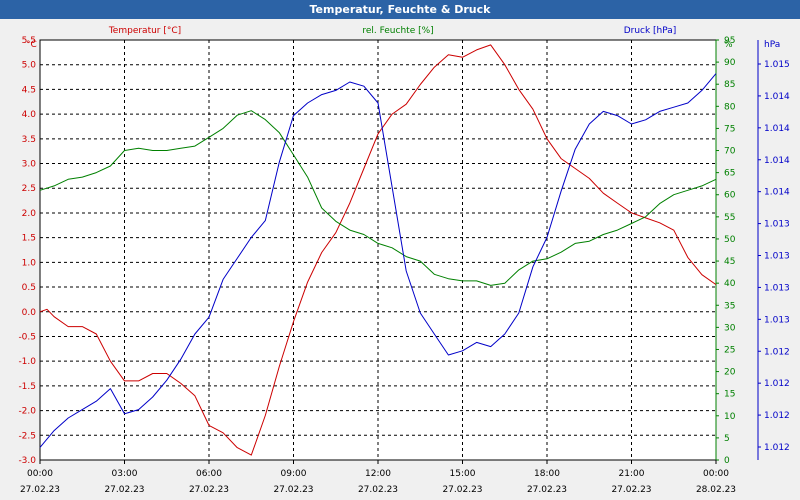 This screenshot has width=800, height=500. Describe the element at coordinates (27, 461) in the screenshot. I see `temperature-tick-label: -3.0` at that location.